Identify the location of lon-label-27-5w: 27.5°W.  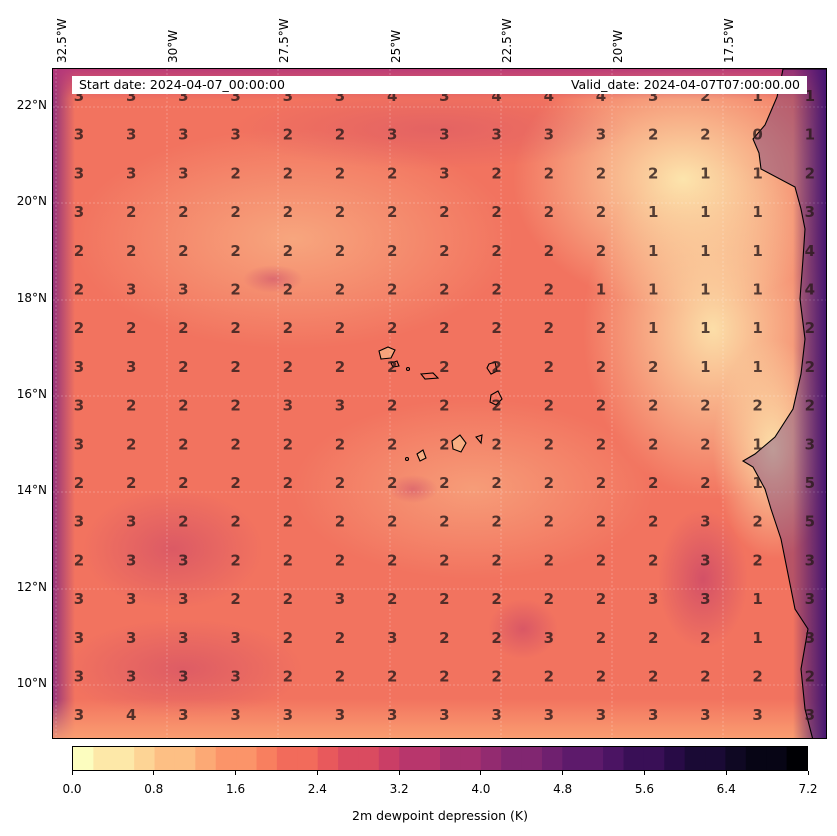
(284, 40).